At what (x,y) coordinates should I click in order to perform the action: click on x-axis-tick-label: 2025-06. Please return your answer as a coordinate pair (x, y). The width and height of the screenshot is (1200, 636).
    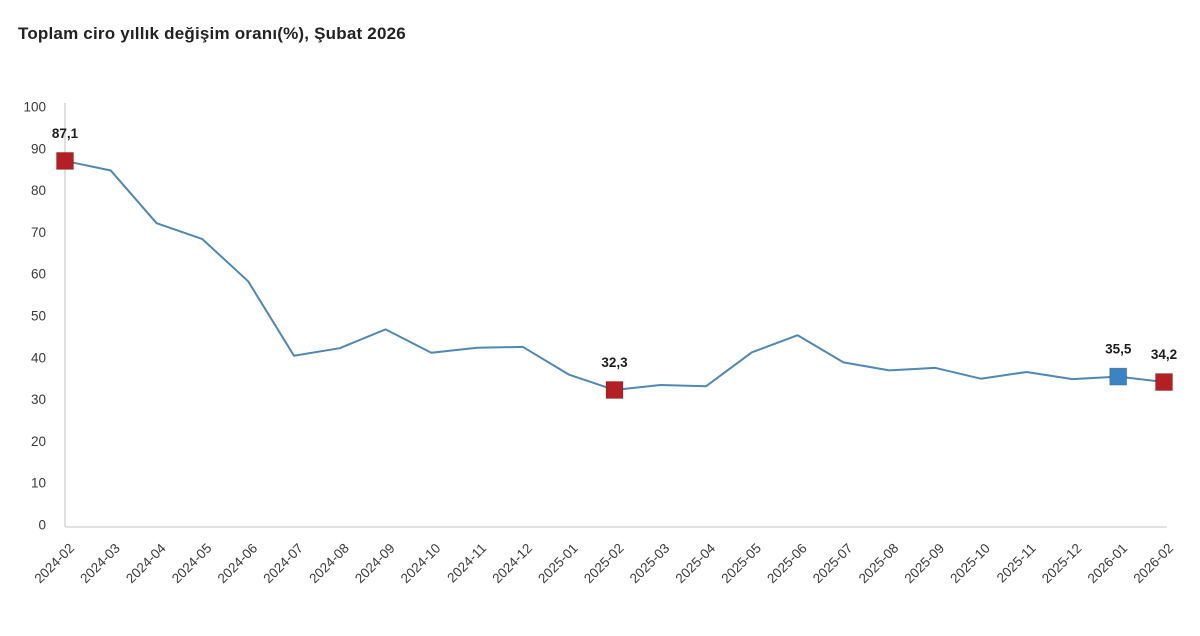
    Looking at the image, I should click on (787, 564).